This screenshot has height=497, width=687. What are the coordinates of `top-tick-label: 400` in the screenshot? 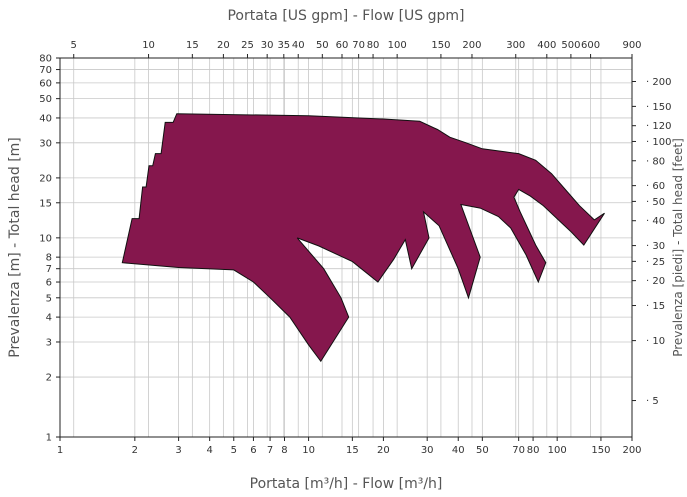 It's located at (546, 45).